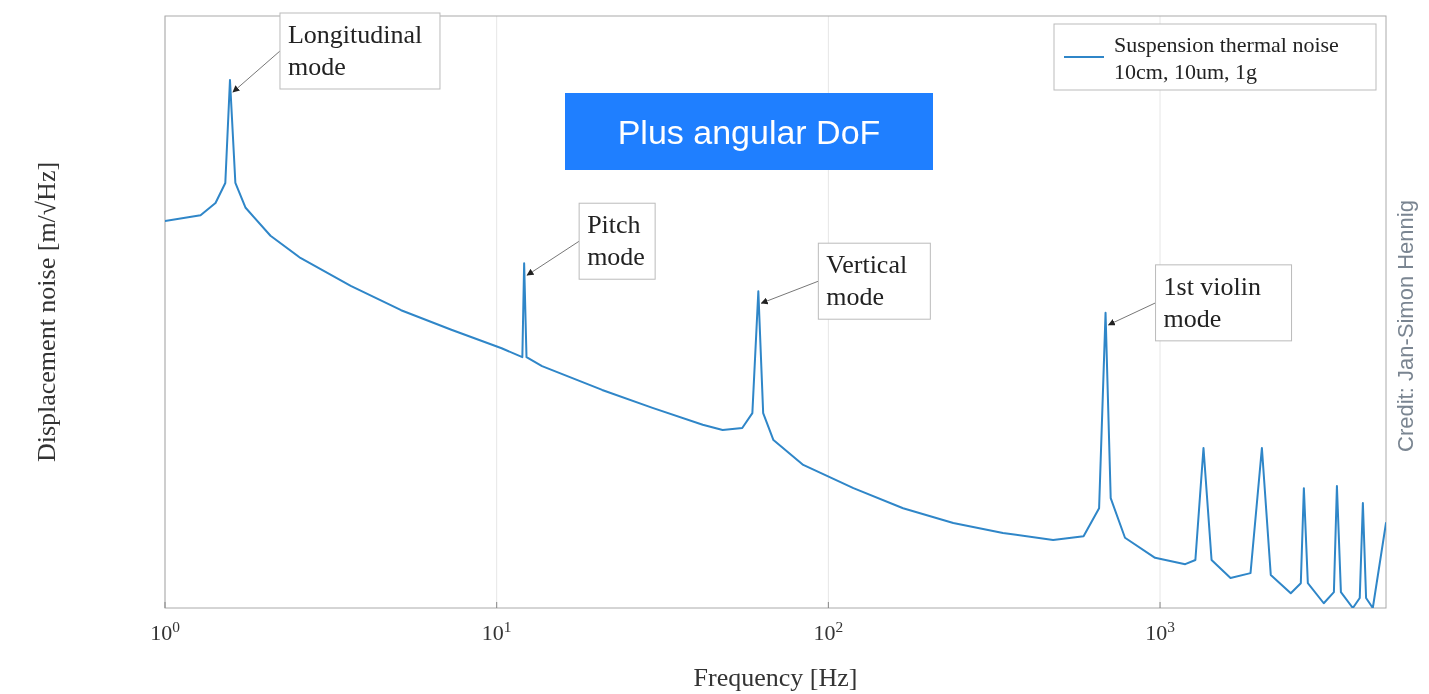 Image resolution: width=1429 pixels, height=694 pixels. I want to click on annotation: Plus angular DoF, so click(749, 132).